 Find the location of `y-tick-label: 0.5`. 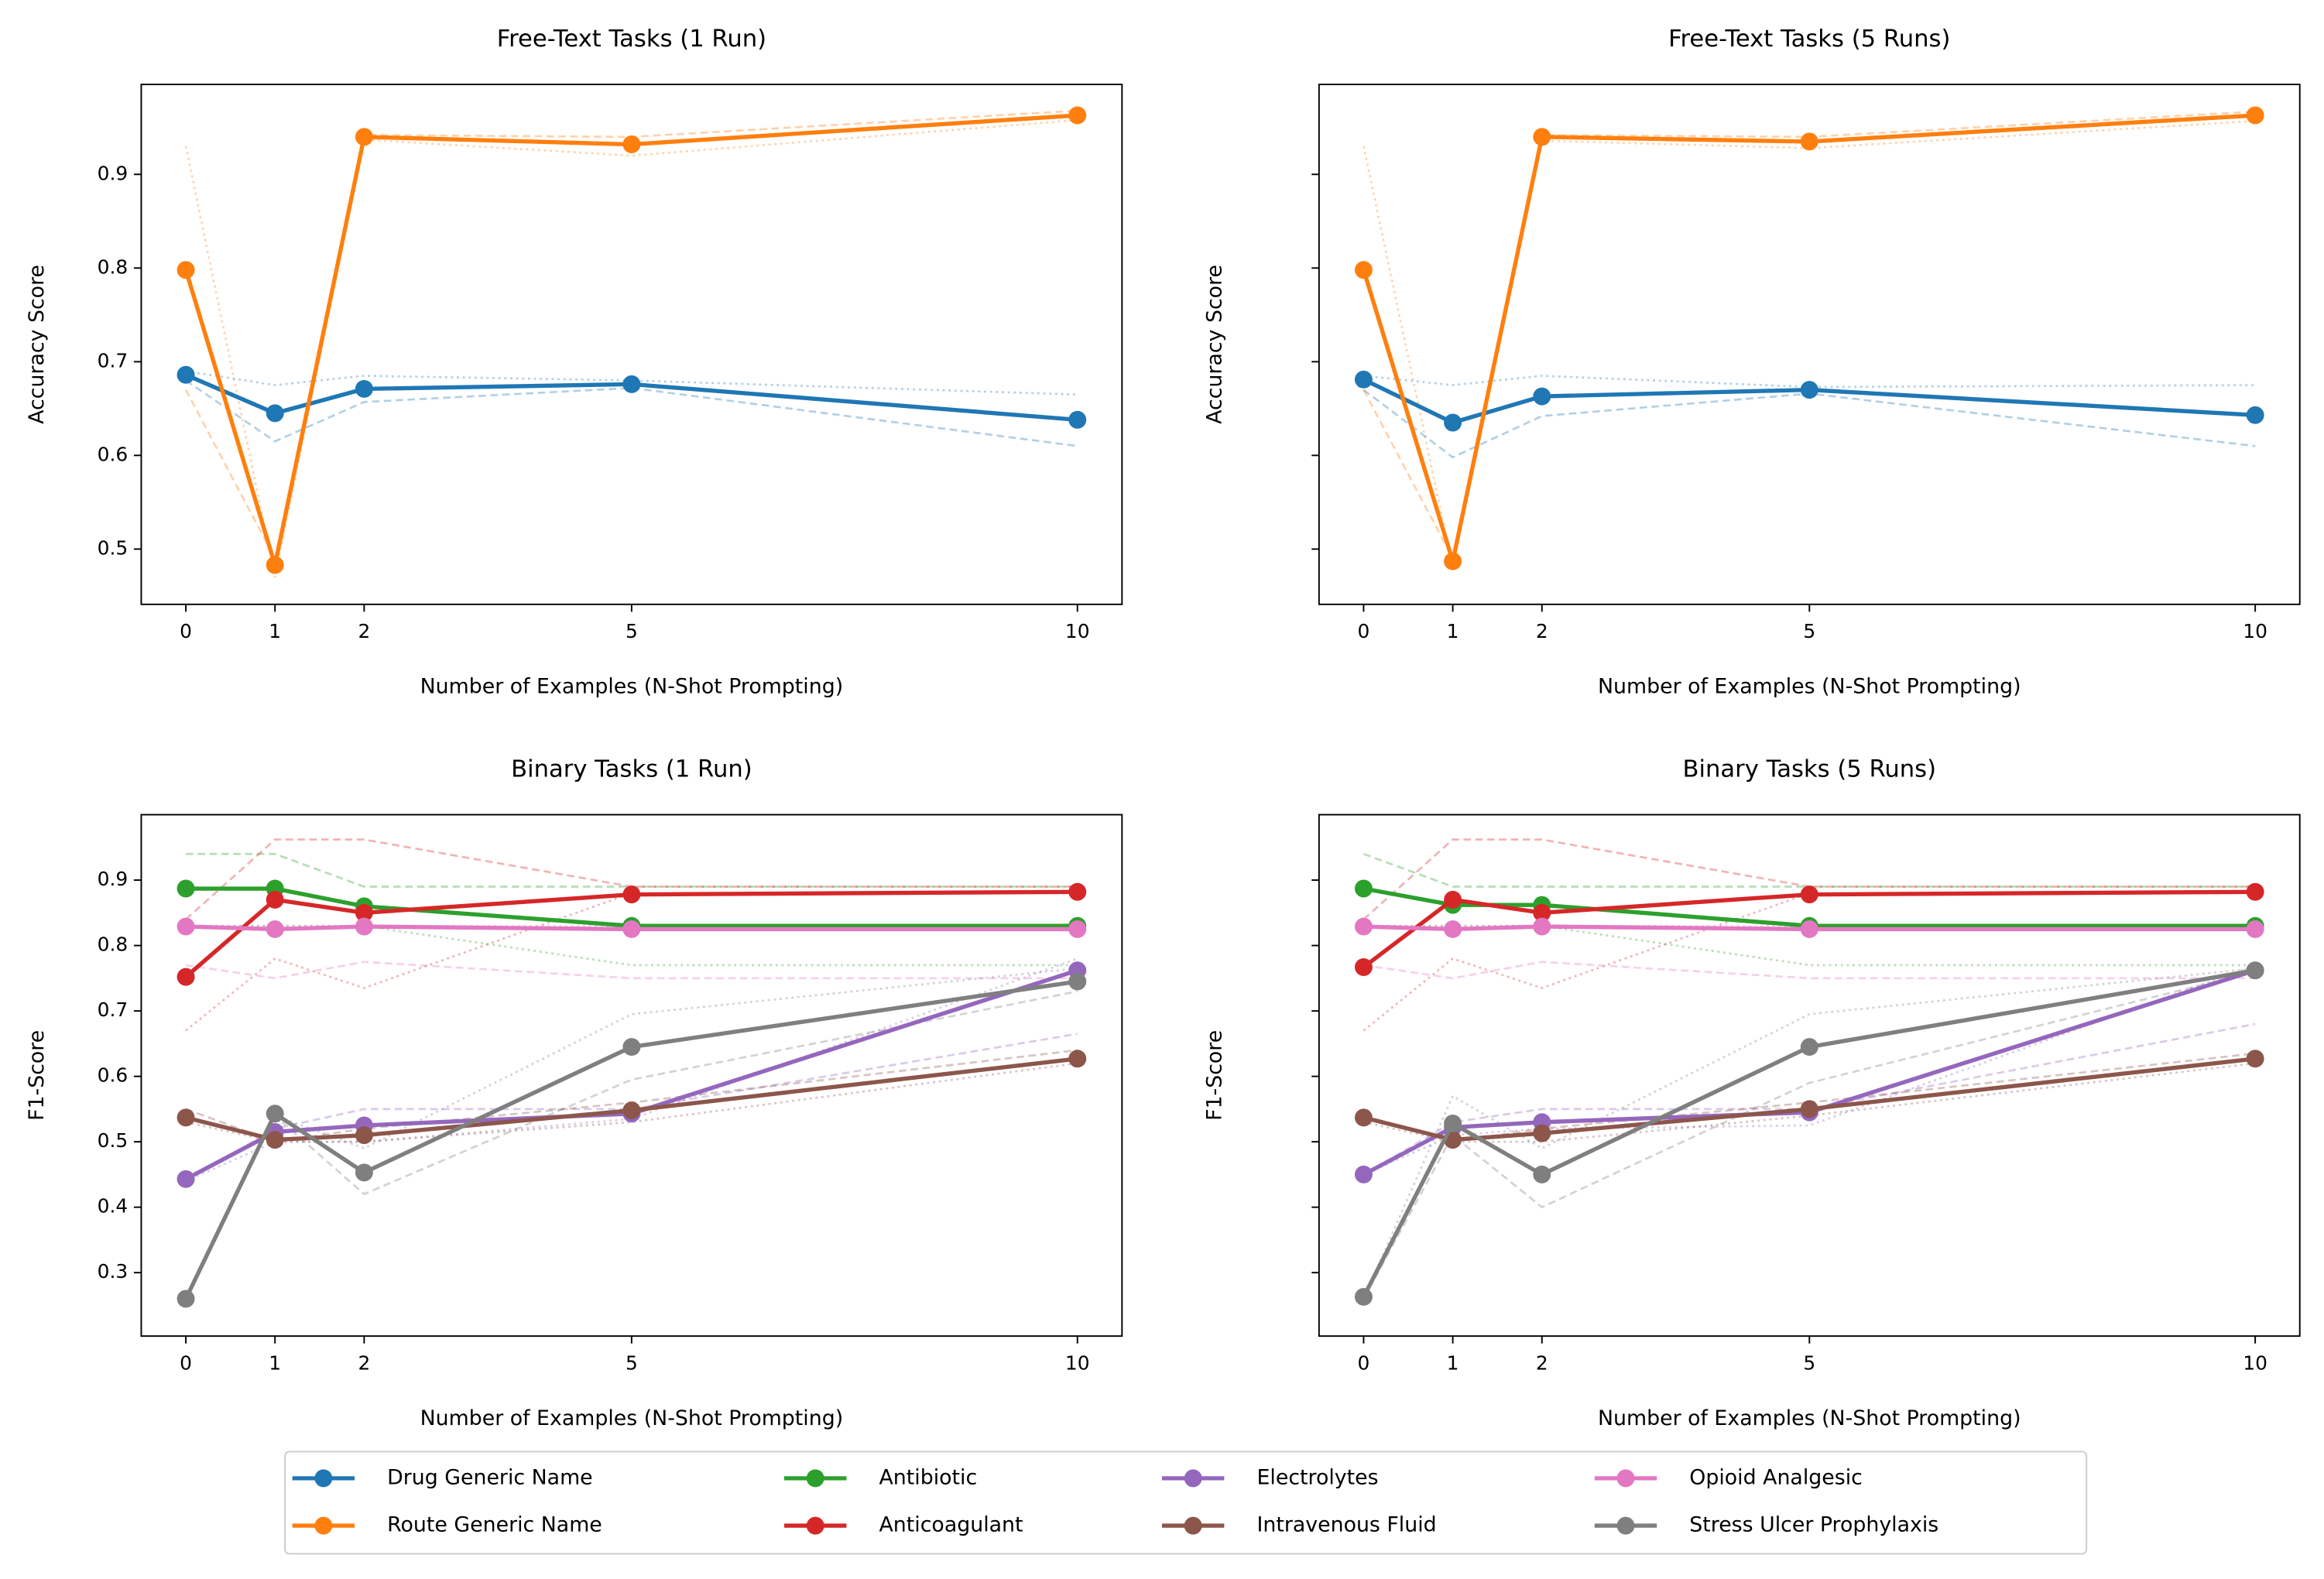

y-tick-label: 0.5 is located at coordinates (113, 1141).